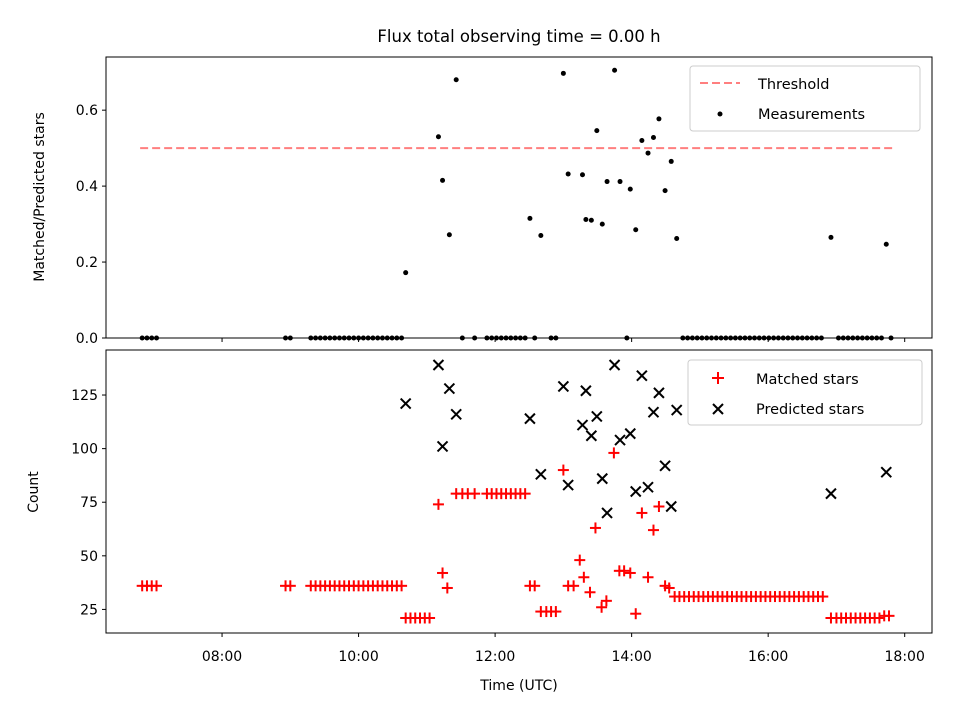 Image resolution: width=960 pixels, height=724 pixels. What do you see at coordinates (645, 439) in the screenshot?
I see `predicted-stars-points` at bounding box center [645, 439].